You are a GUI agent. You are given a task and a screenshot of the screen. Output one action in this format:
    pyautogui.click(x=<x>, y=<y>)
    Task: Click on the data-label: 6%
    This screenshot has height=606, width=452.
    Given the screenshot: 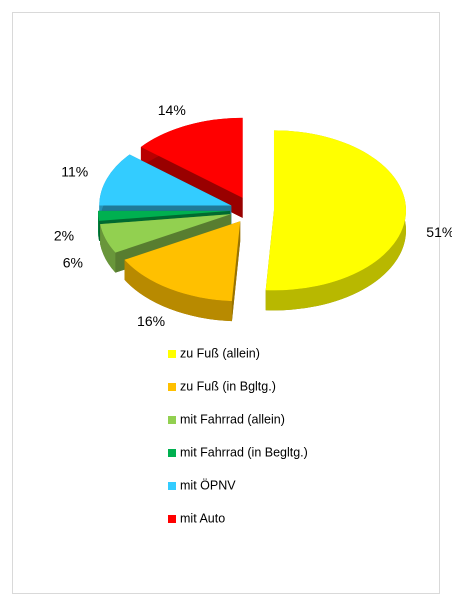 What is the action you would take?
    pyautogui.click(x=73, y=262)
    